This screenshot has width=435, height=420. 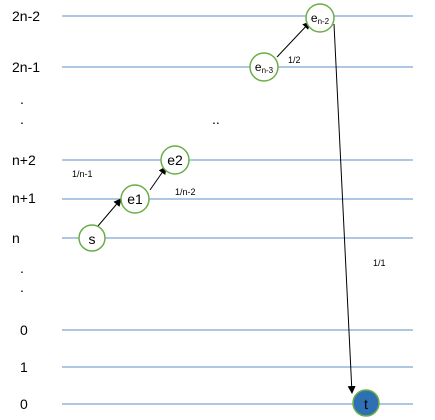 What do you see at coordinates (26, 16) in the screenshot?
I see `row-label-2n-2: 2n-2` at bounding box center [26, 16].